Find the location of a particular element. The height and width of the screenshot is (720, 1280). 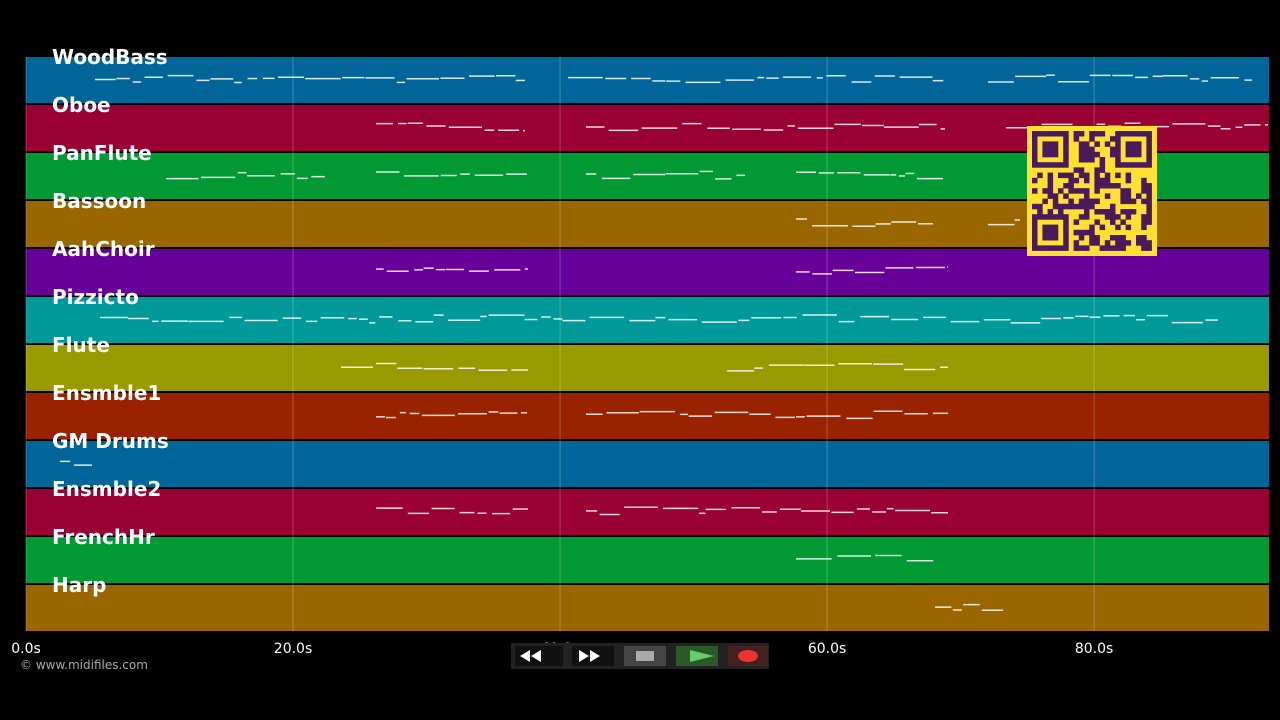

track-name: Ensmble1 is located at coordinates (106, 393).